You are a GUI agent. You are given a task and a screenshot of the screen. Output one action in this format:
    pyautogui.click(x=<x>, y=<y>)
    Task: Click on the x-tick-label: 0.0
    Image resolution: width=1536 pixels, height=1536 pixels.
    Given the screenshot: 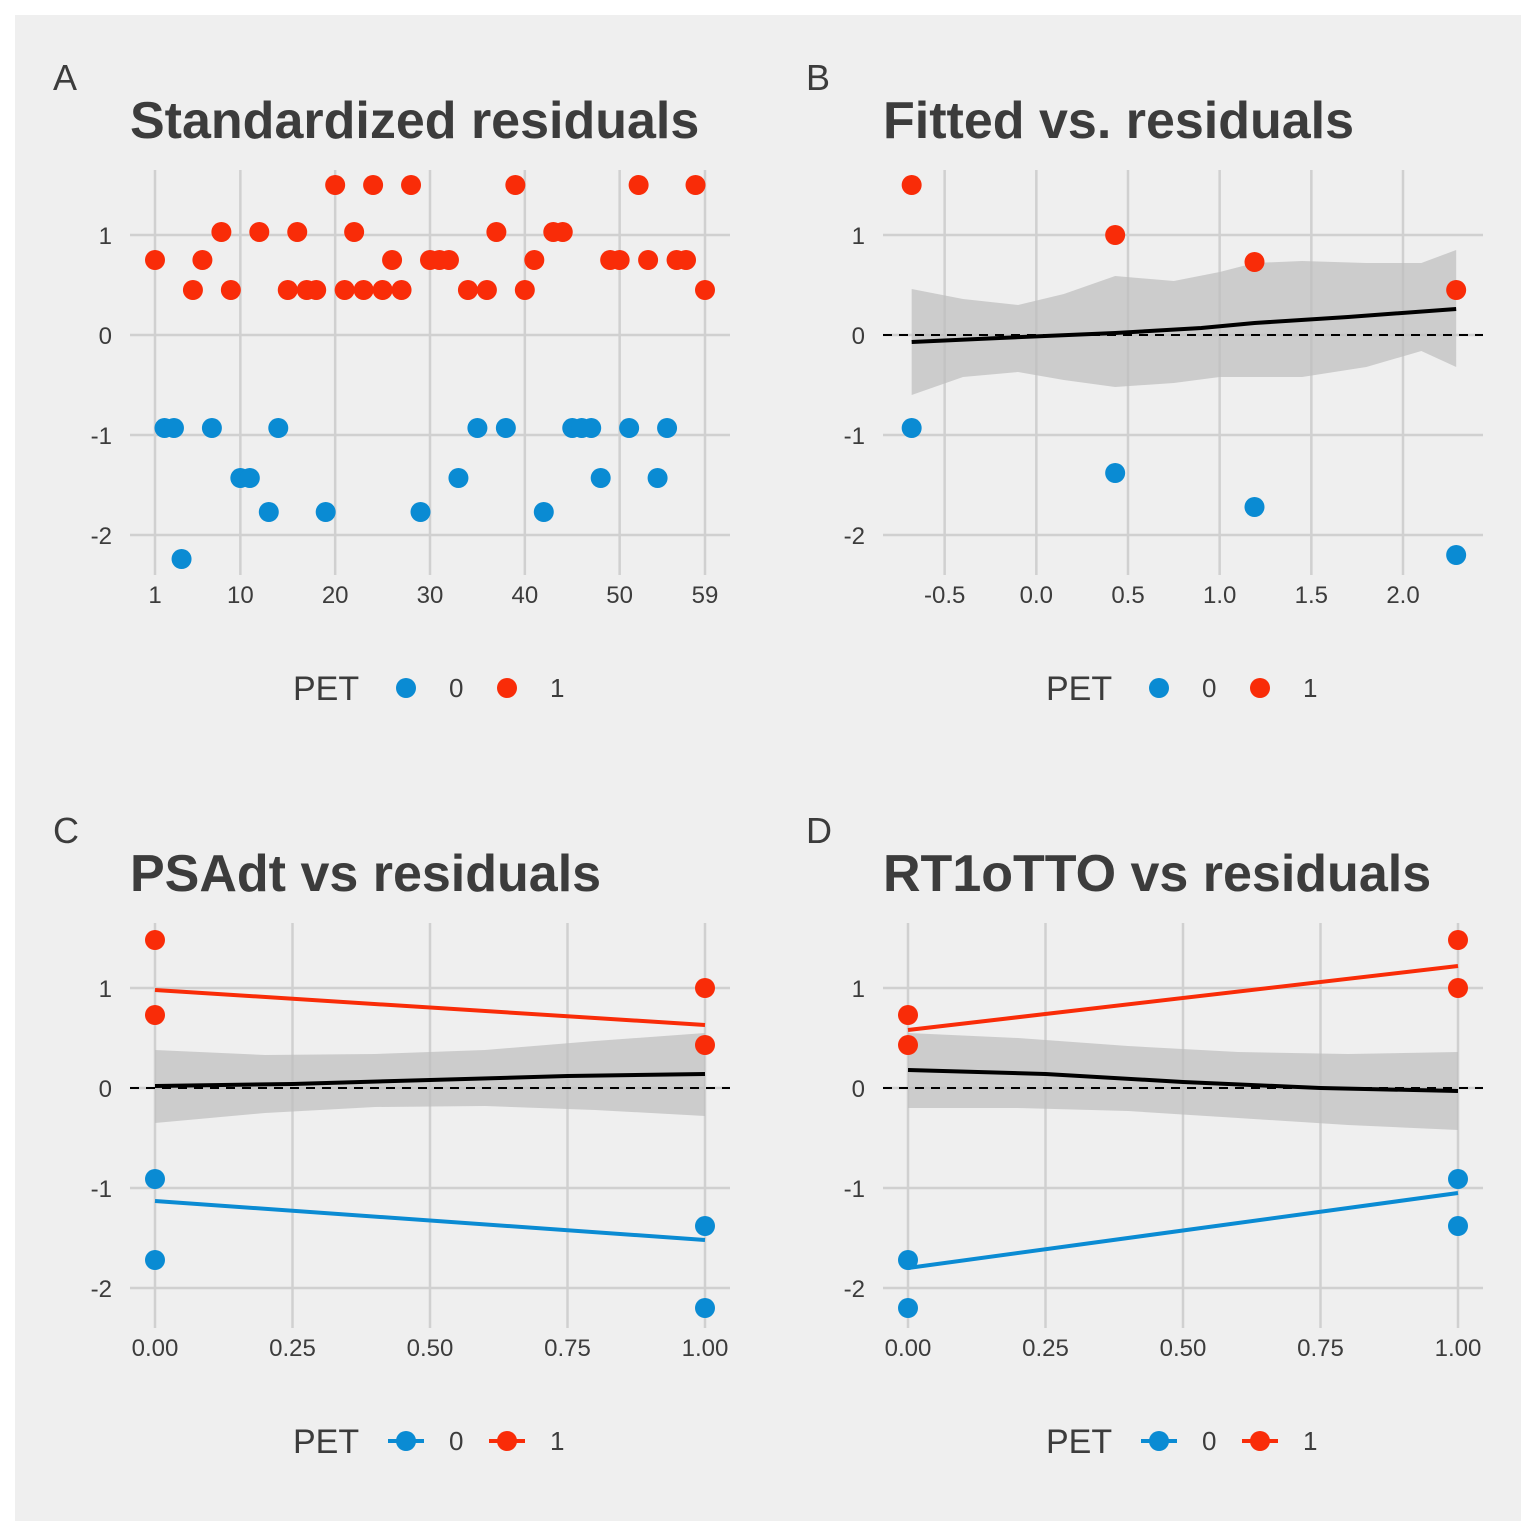 What is the action you would take?
    pyautogui.click(x=1036, y=595)
    